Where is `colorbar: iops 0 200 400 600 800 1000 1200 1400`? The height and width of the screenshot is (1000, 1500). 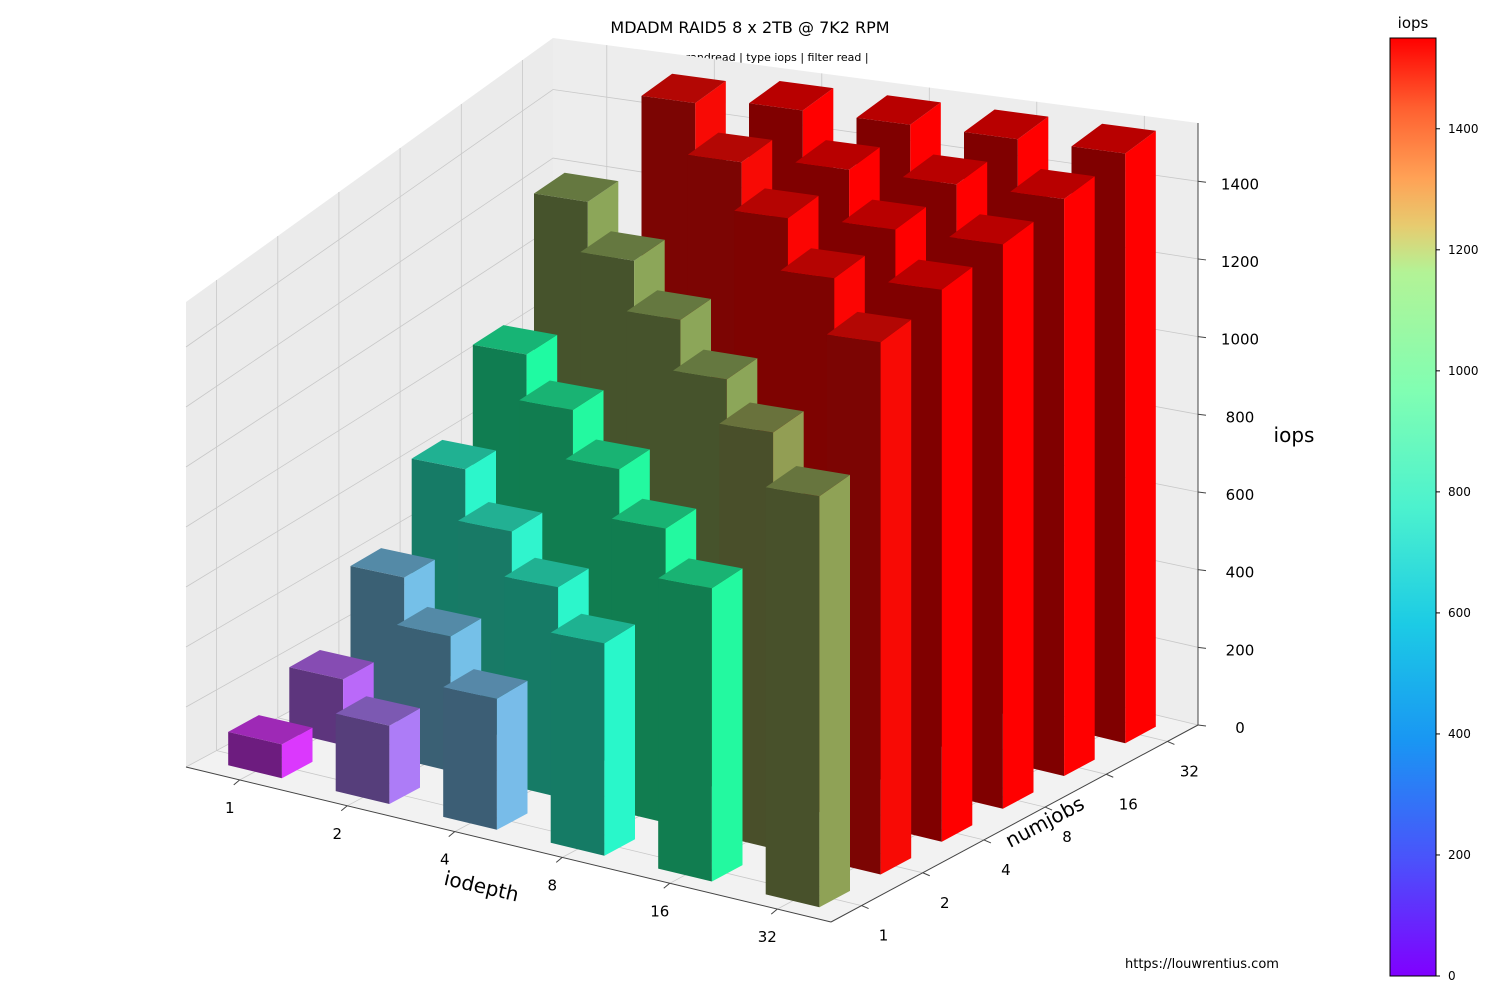
colorbar: iops 0 200 400 600 800 1000 1200 1400 is located at coordinates (1434, 498).